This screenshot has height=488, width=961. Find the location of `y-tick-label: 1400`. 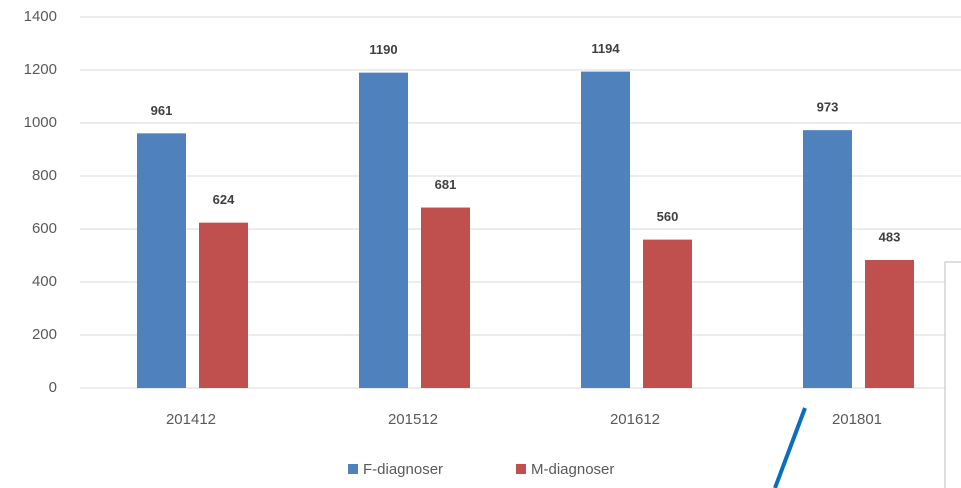

y-tick-label: 1400 is located at coordinates (40, 16).